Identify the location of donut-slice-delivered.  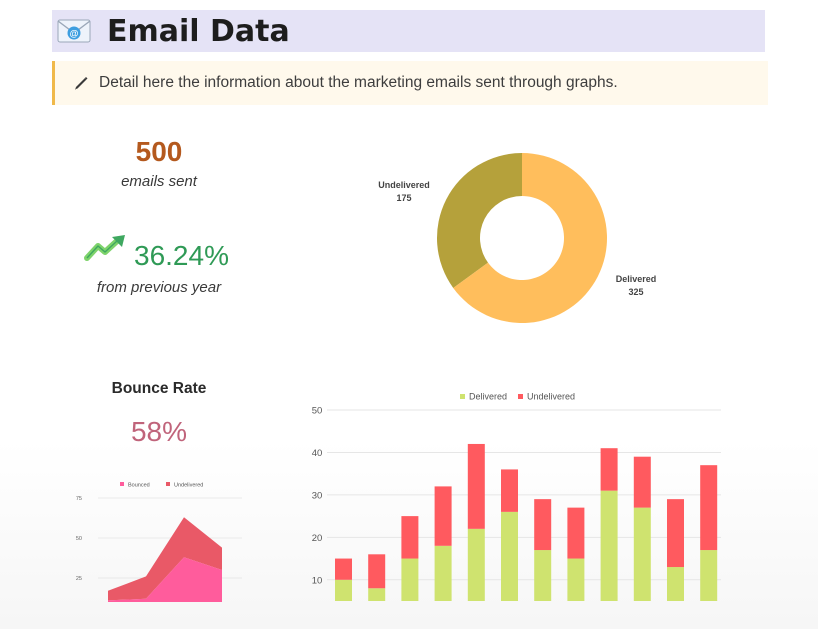
(530, 238).